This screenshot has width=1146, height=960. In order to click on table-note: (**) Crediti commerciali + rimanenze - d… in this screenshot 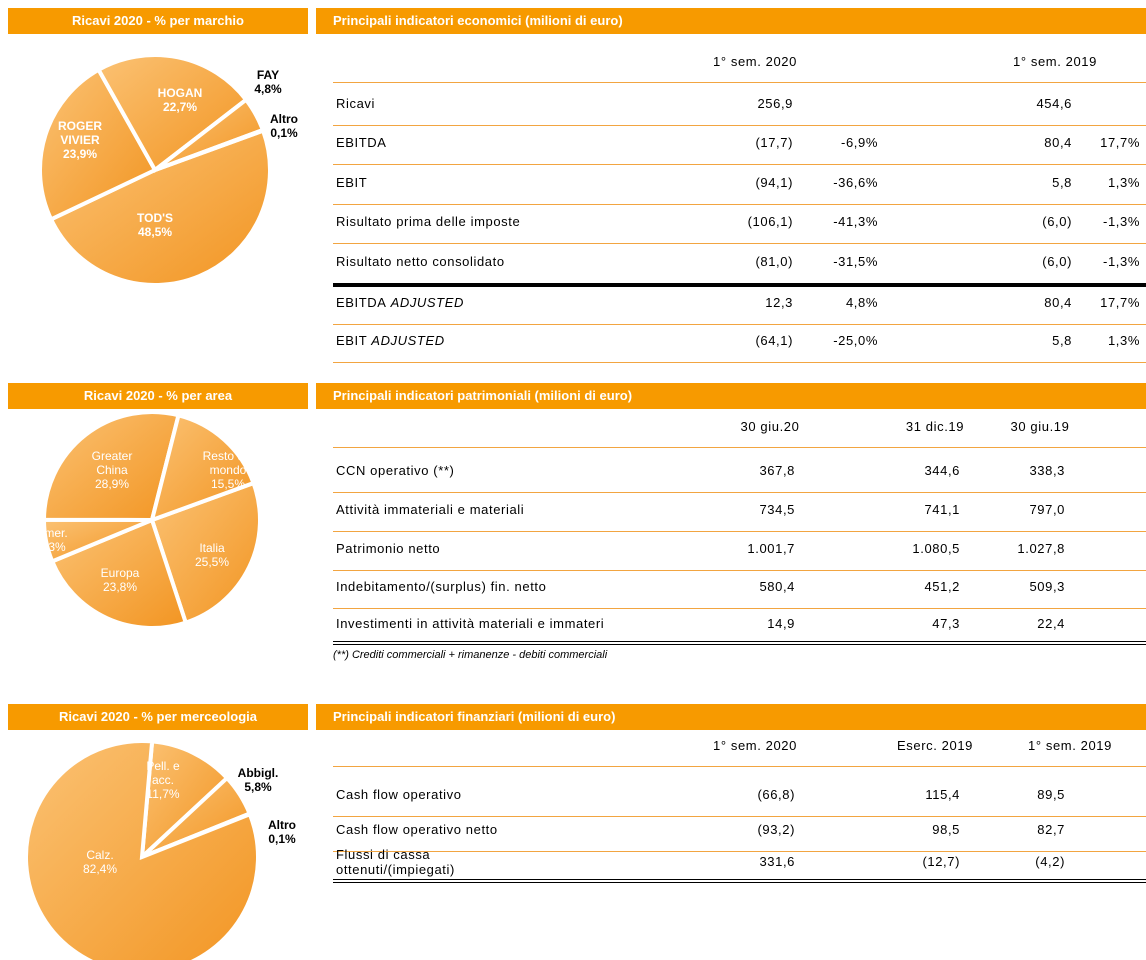, I will do `click(470, 655)`.